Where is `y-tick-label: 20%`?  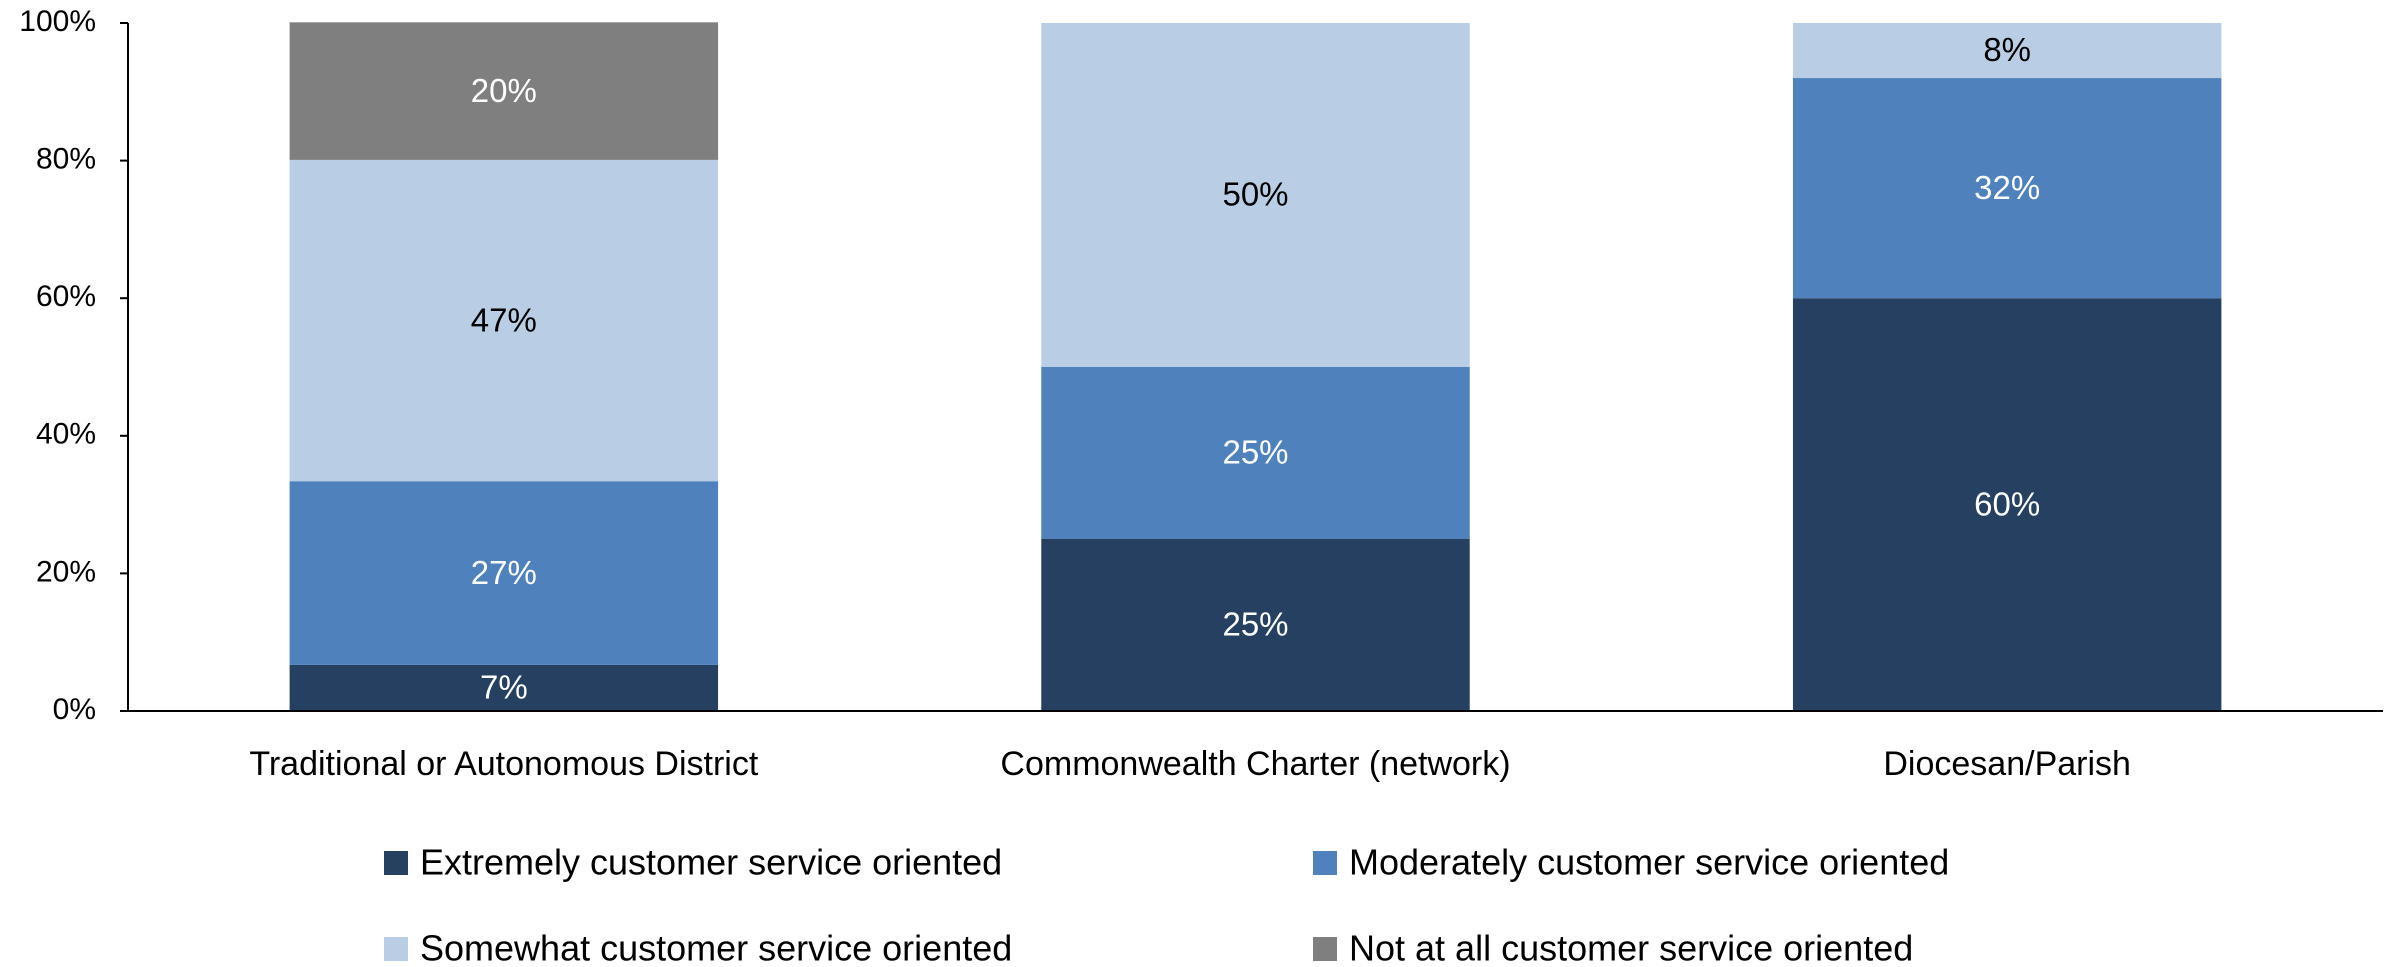
y-tick-label: 20% is located at coordinates (66, 571).